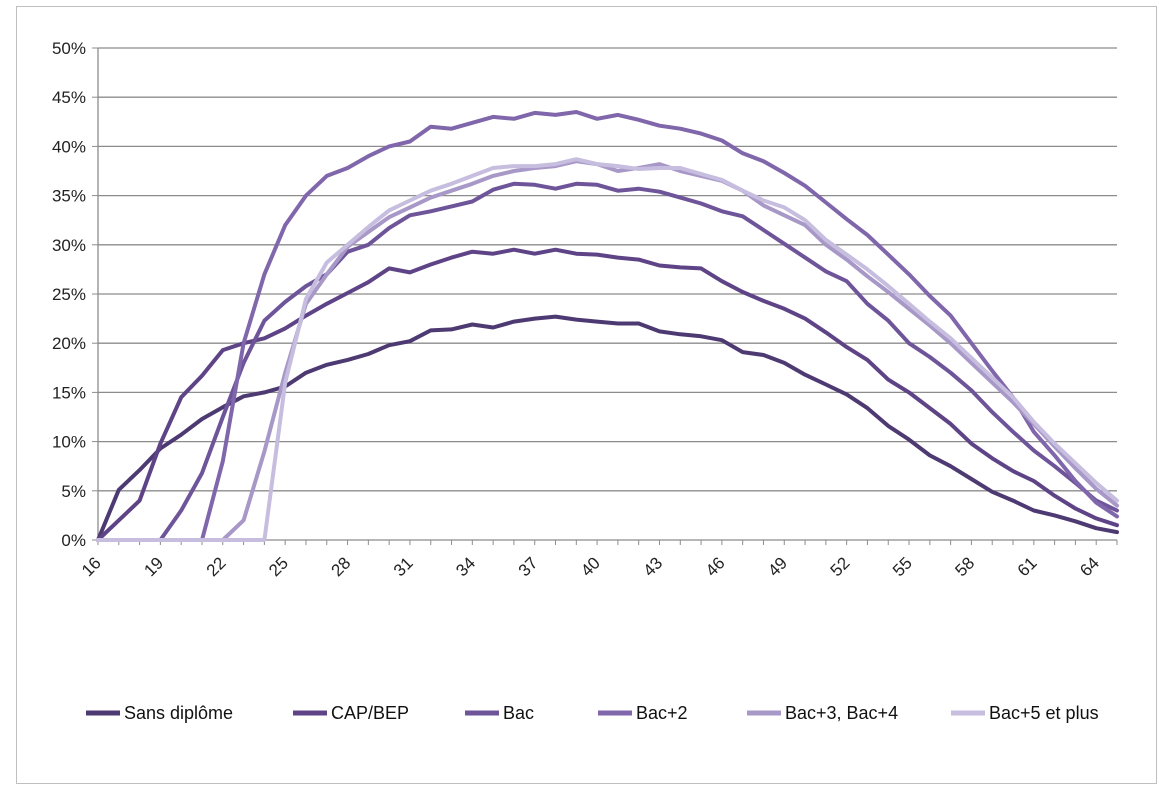 This screenshot has width=1159, height=786. Describe the element at coordinates (403, 566) in the screenshot. I see `x-tick-label: 31` at that location.